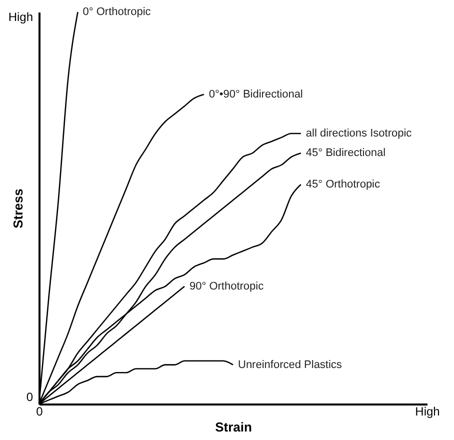 This screenshot has width=454, height=440. Describe the element at coordinates (346, 153) in the screenshot. I see `series-label: 45° Bidirectional` at that location.